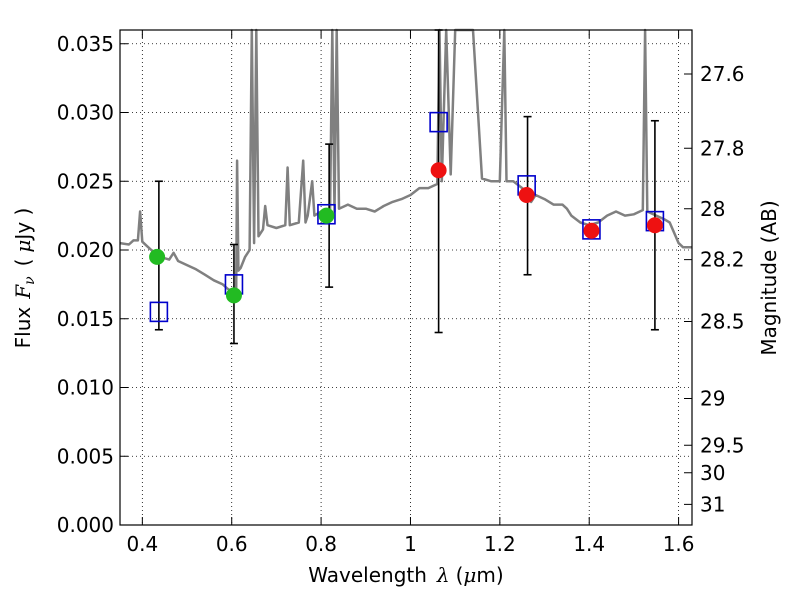 This screenshot has width=800, height=600. What do you see at coordinates (321, 544) in the screenshot?
I see `x-tick-label: 0.8` at bounding box center [321, 544].